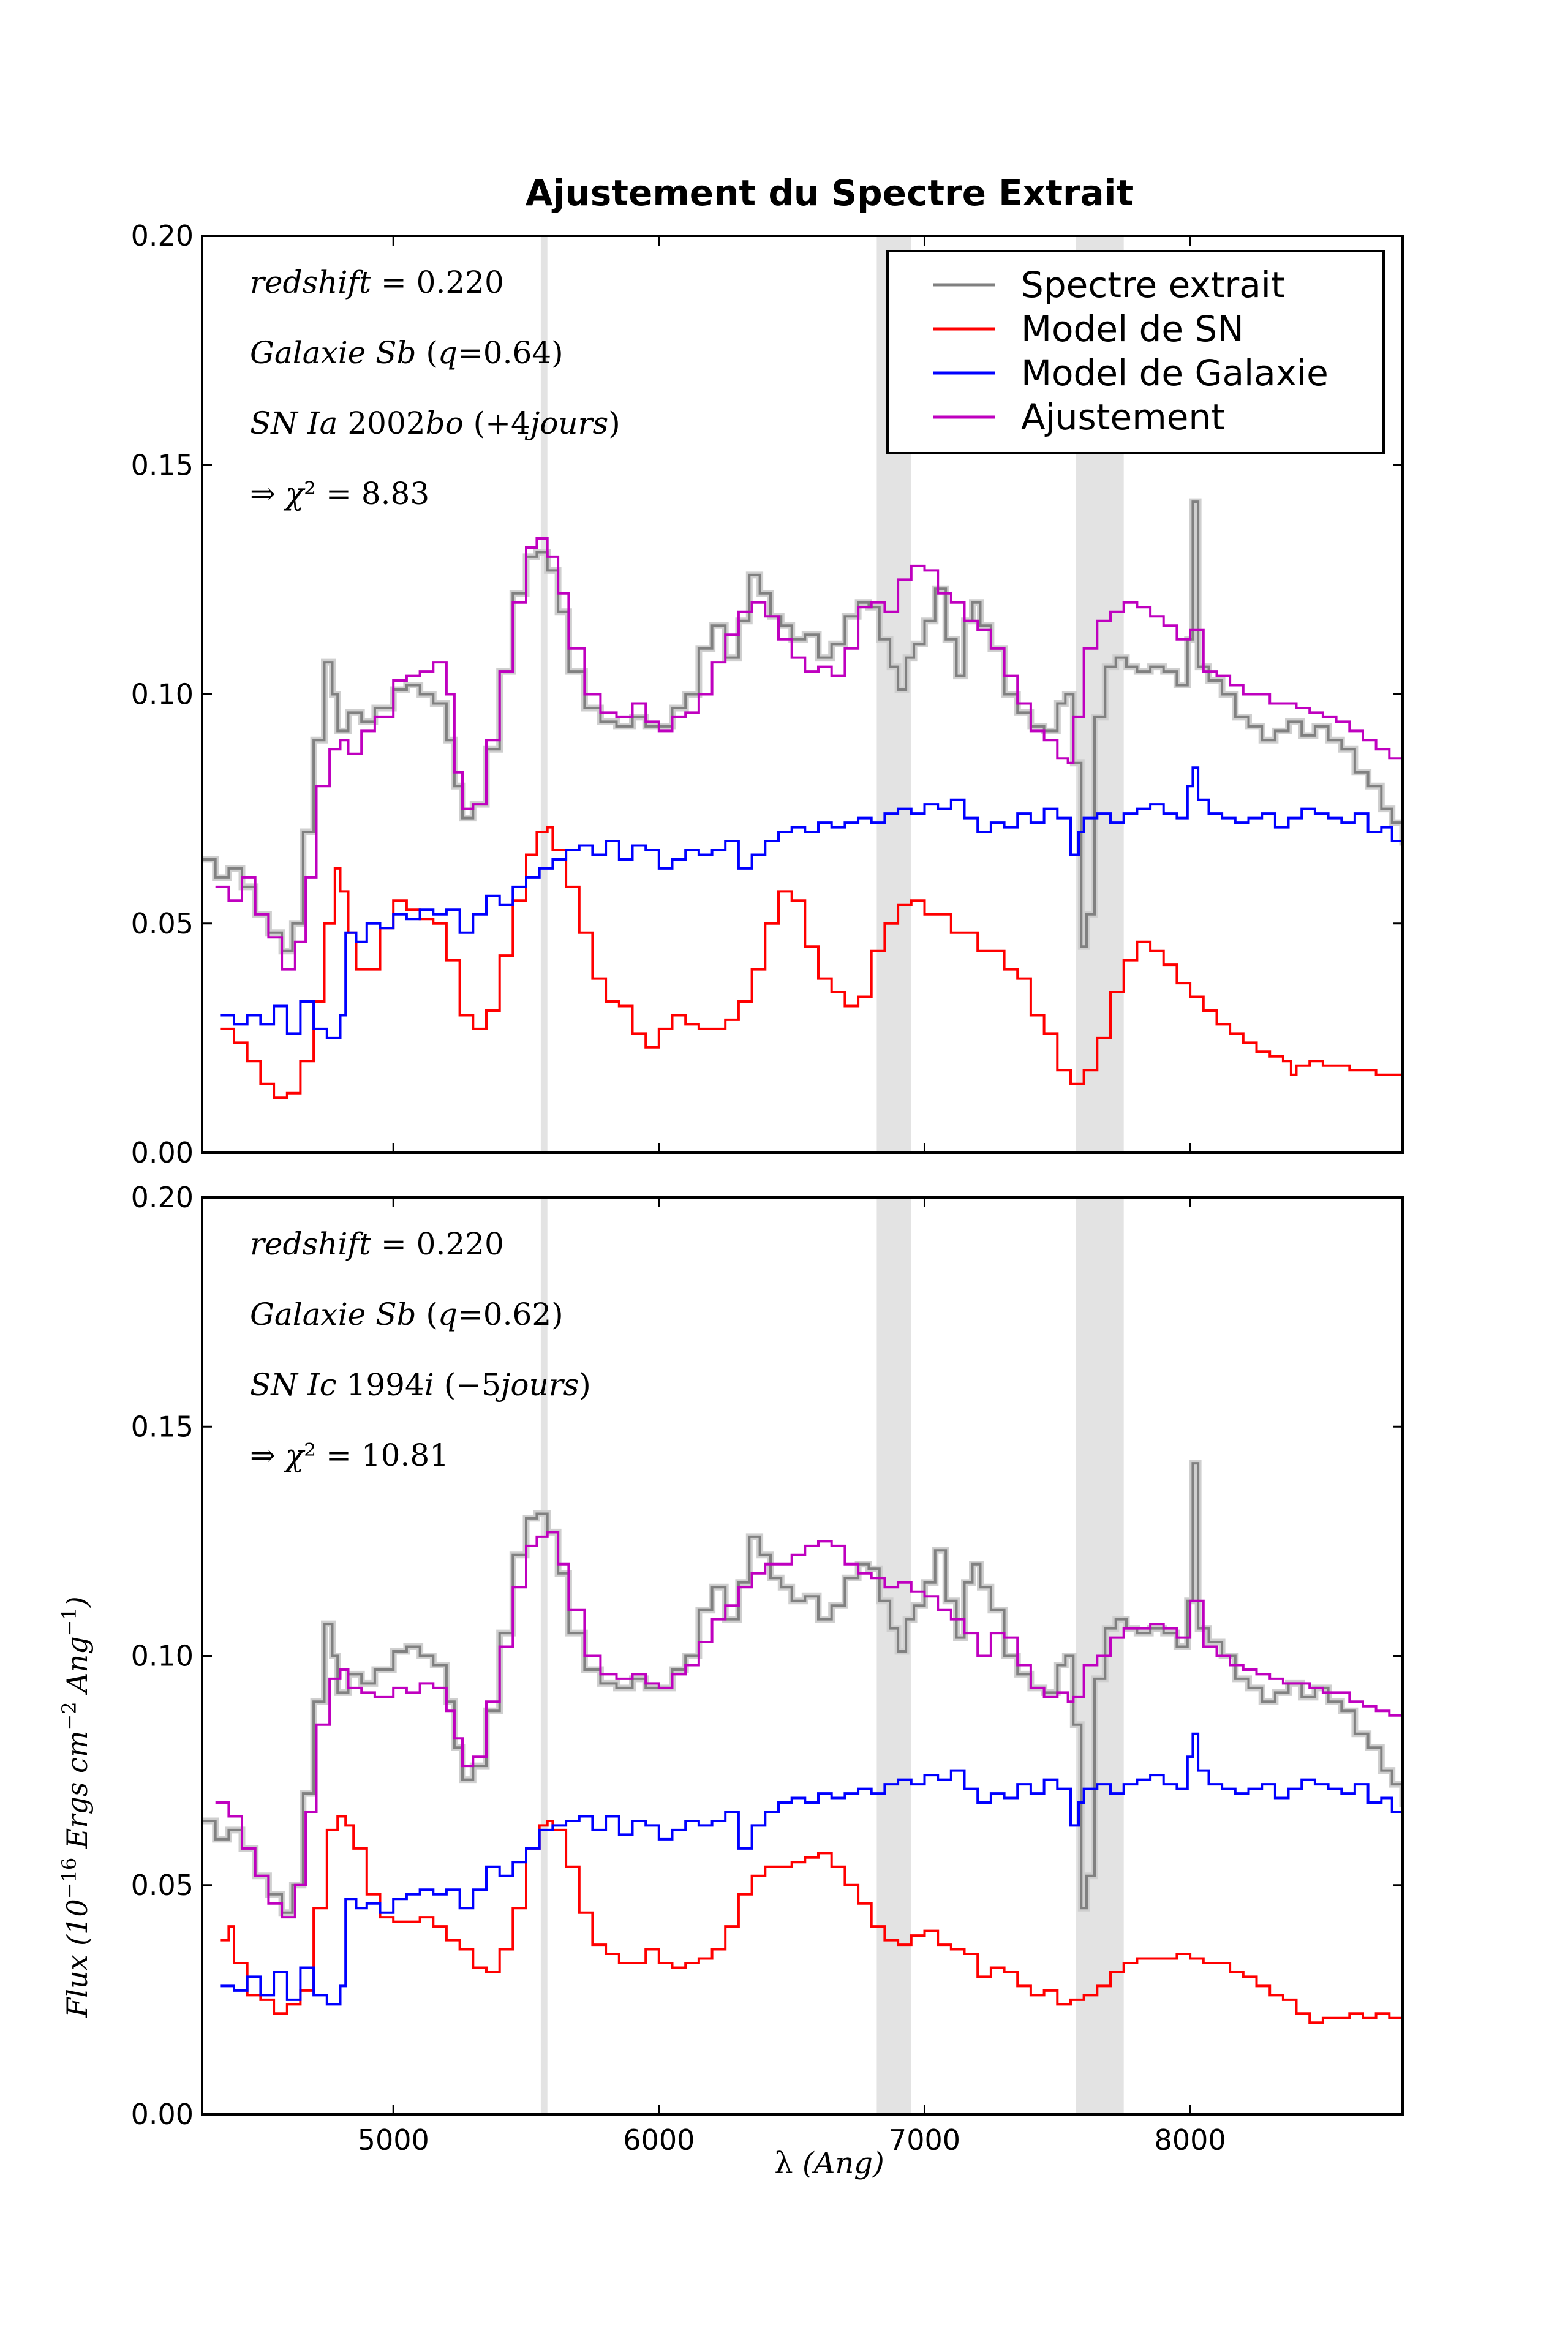 This screenshot has height=2352, width=1568. What do you see at coordinates (925, 2141) in the screenshot?
I see `x-tick-label: 7000` at bounding box center [925, 2141].